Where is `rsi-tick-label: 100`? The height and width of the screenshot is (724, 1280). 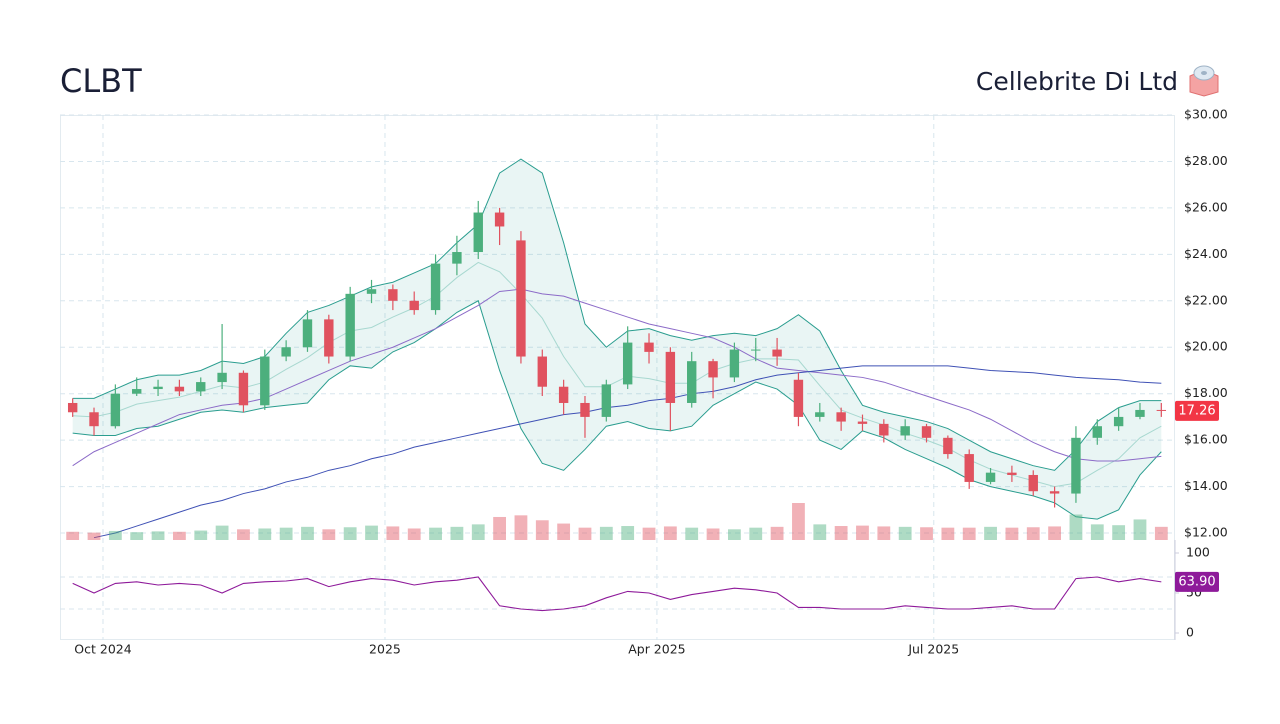
rsi-tick-label: 100 is located at coordinates (1198, 552).